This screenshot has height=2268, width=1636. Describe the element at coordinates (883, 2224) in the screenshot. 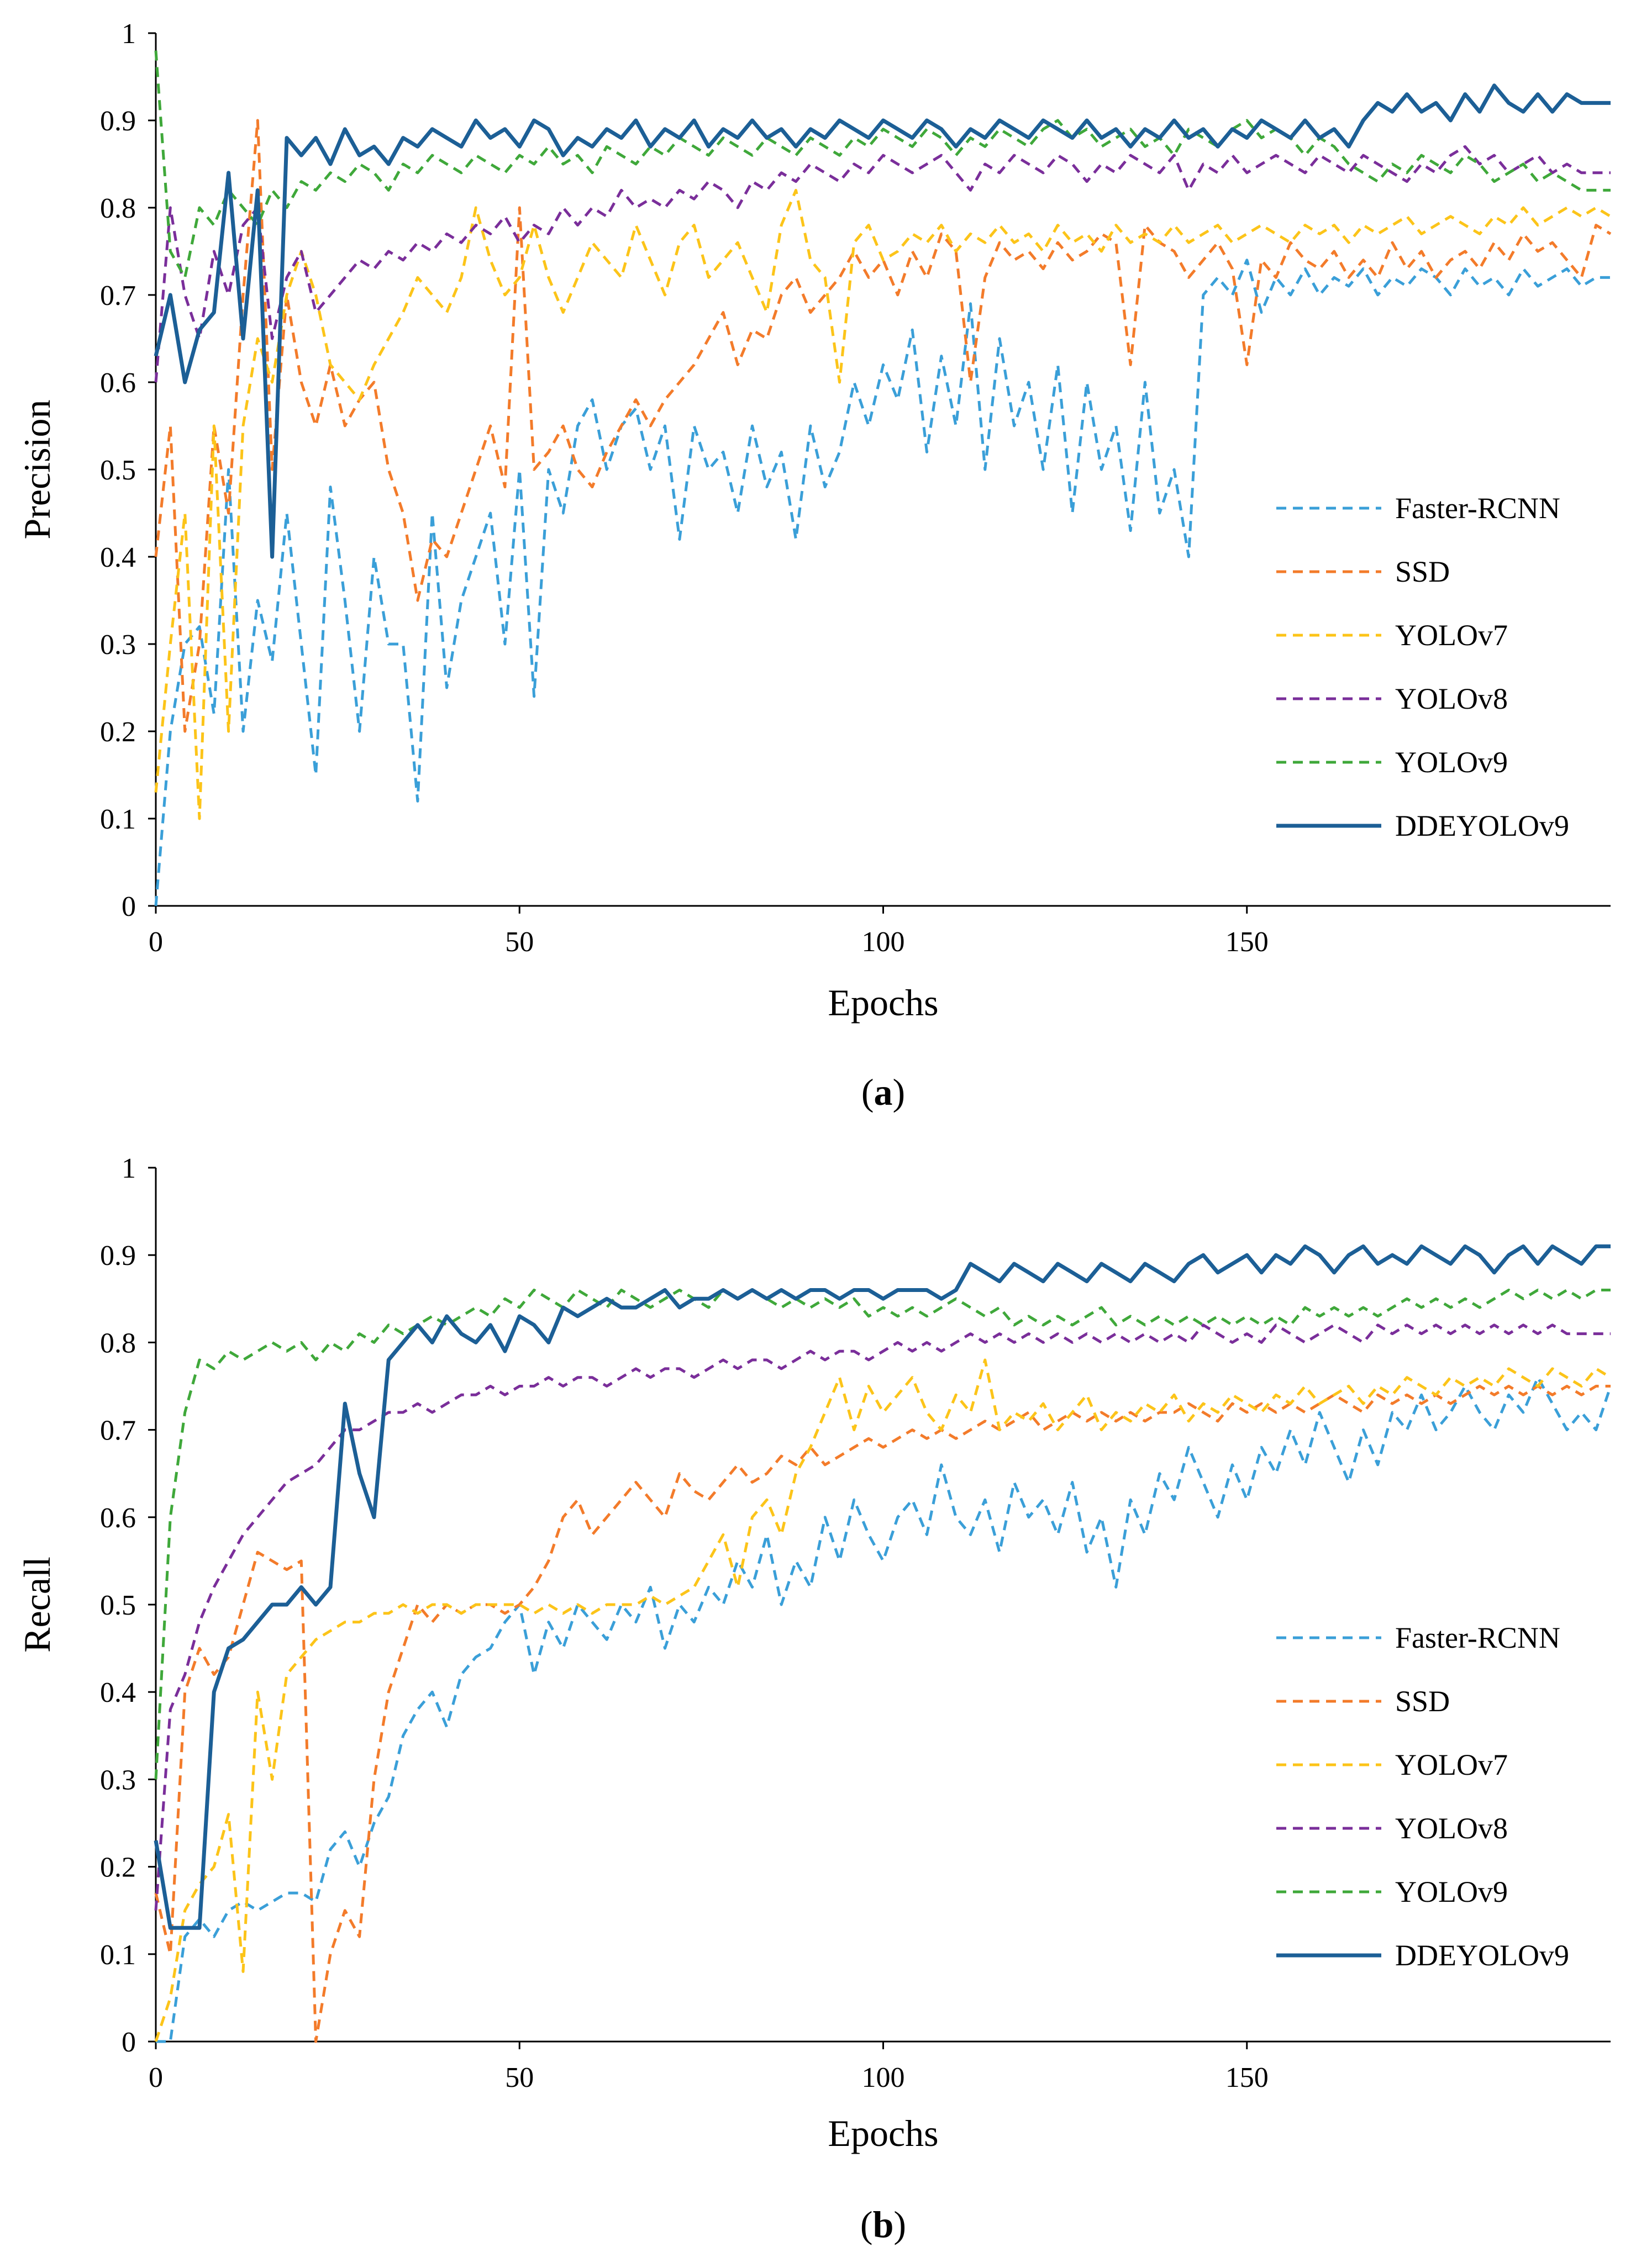

I see `panel-caption: (b)` at that location.